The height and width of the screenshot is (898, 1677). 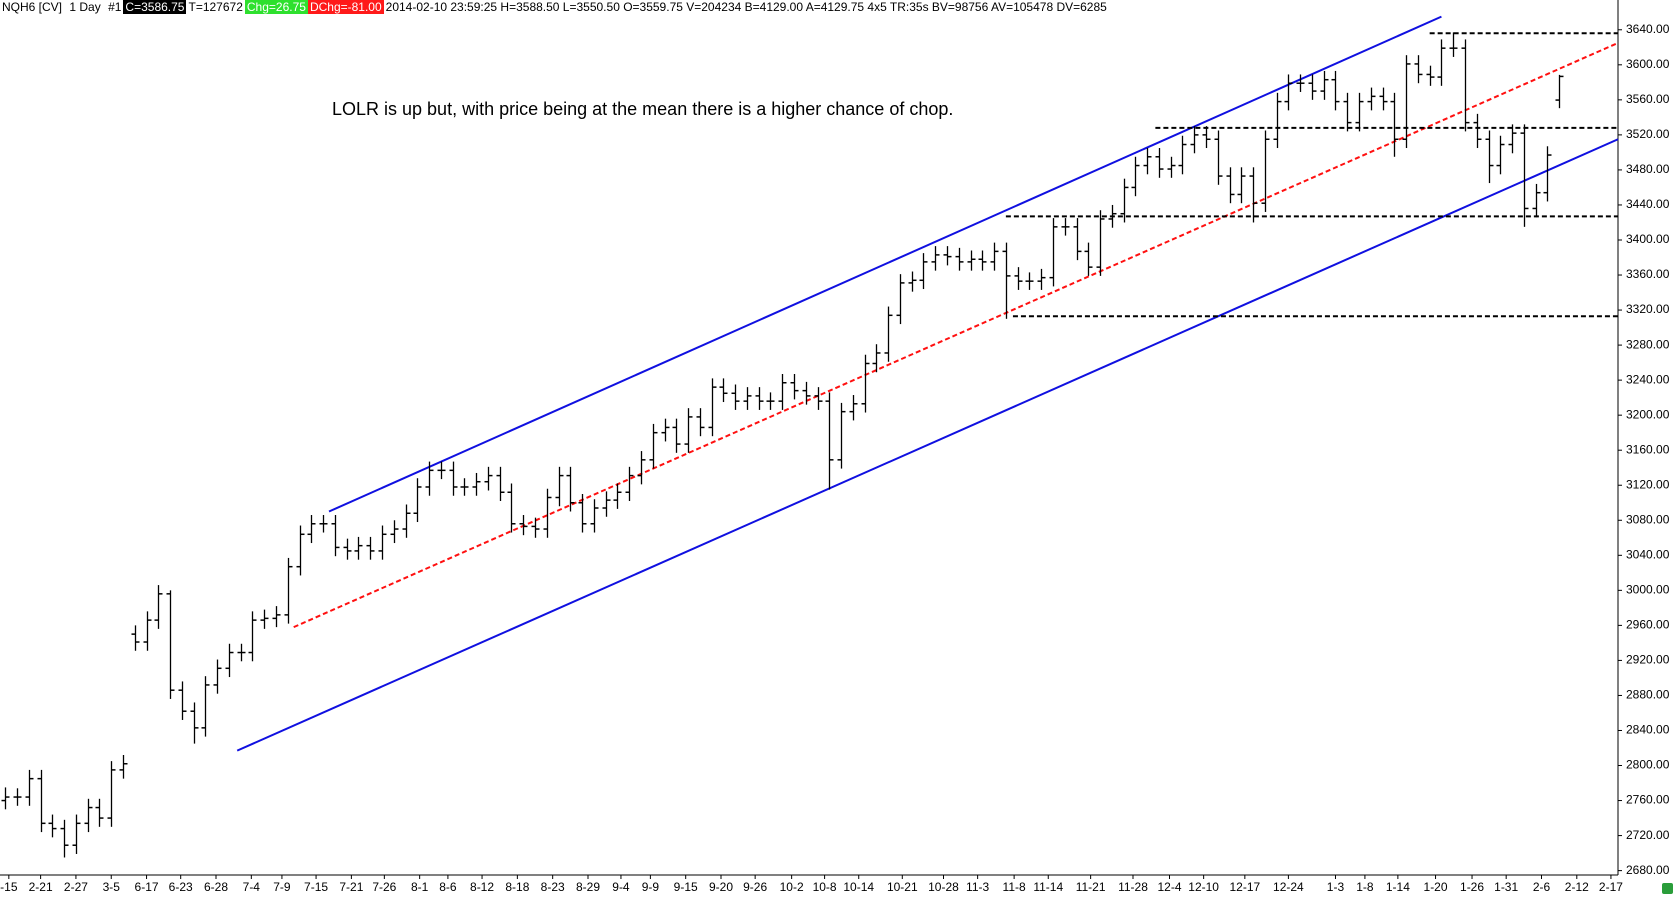 I want to click on x-tick-label: 10-28, so click(x=943, y=887).